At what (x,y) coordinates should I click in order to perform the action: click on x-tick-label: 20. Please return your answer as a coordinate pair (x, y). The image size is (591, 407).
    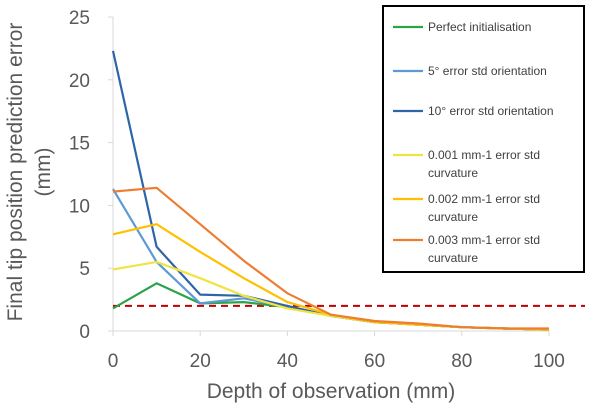
    Looking at the image, I should click on (200, 361).